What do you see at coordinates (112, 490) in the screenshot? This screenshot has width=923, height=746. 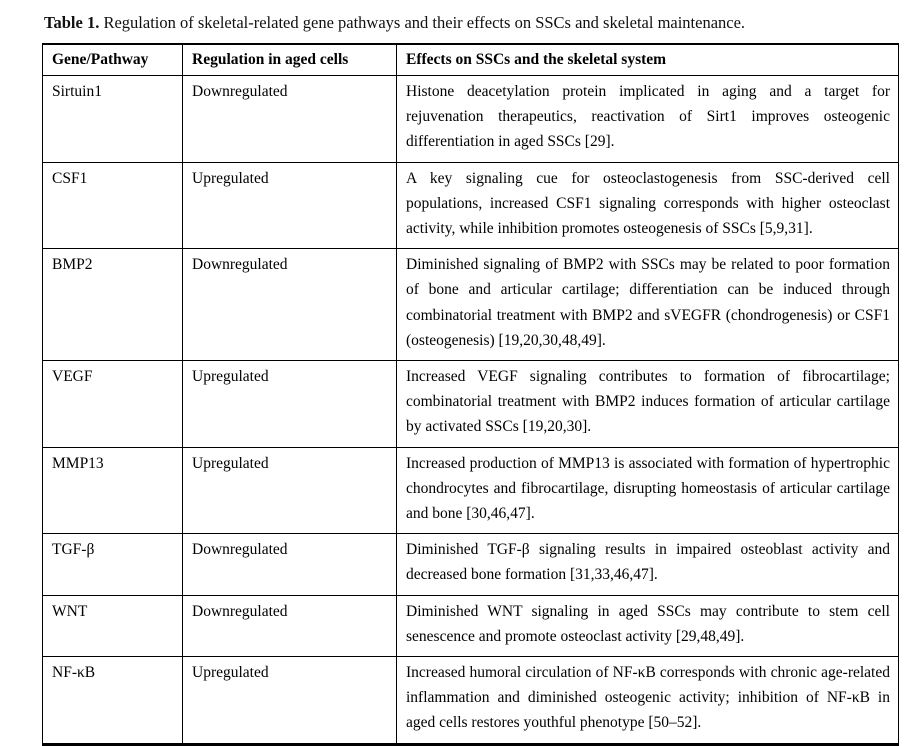 I see `gene-cell: MMP13` at bounding box center [112, 490].